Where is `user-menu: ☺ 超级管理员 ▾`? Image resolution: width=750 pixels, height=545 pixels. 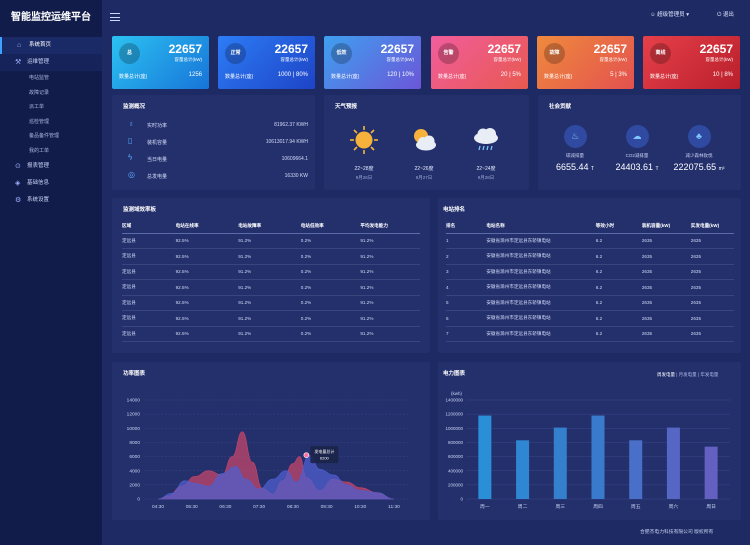 user-menu: ☺ 超级管理员 ▾ is located at coordinates (669, 14).